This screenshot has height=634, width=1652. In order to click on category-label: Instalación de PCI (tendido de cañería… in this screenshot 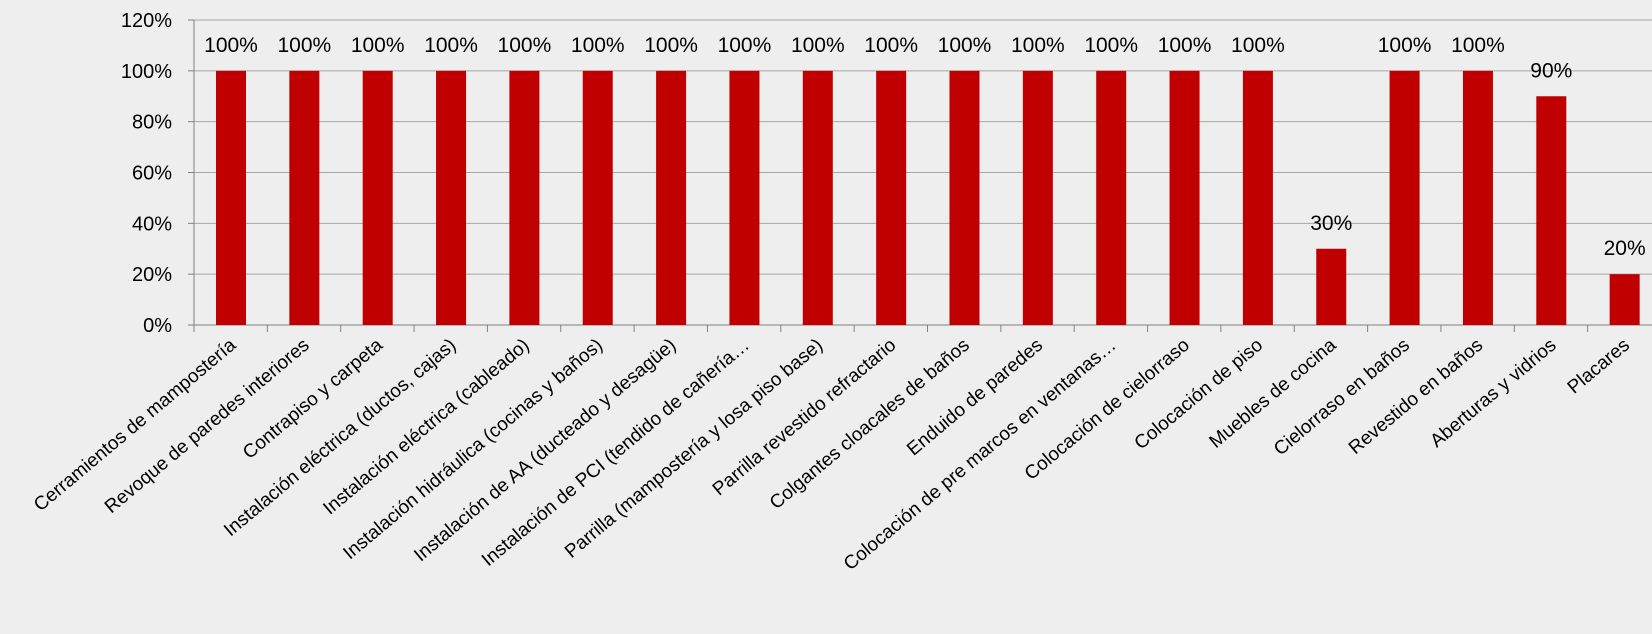, I will do `click(616, 453)`.